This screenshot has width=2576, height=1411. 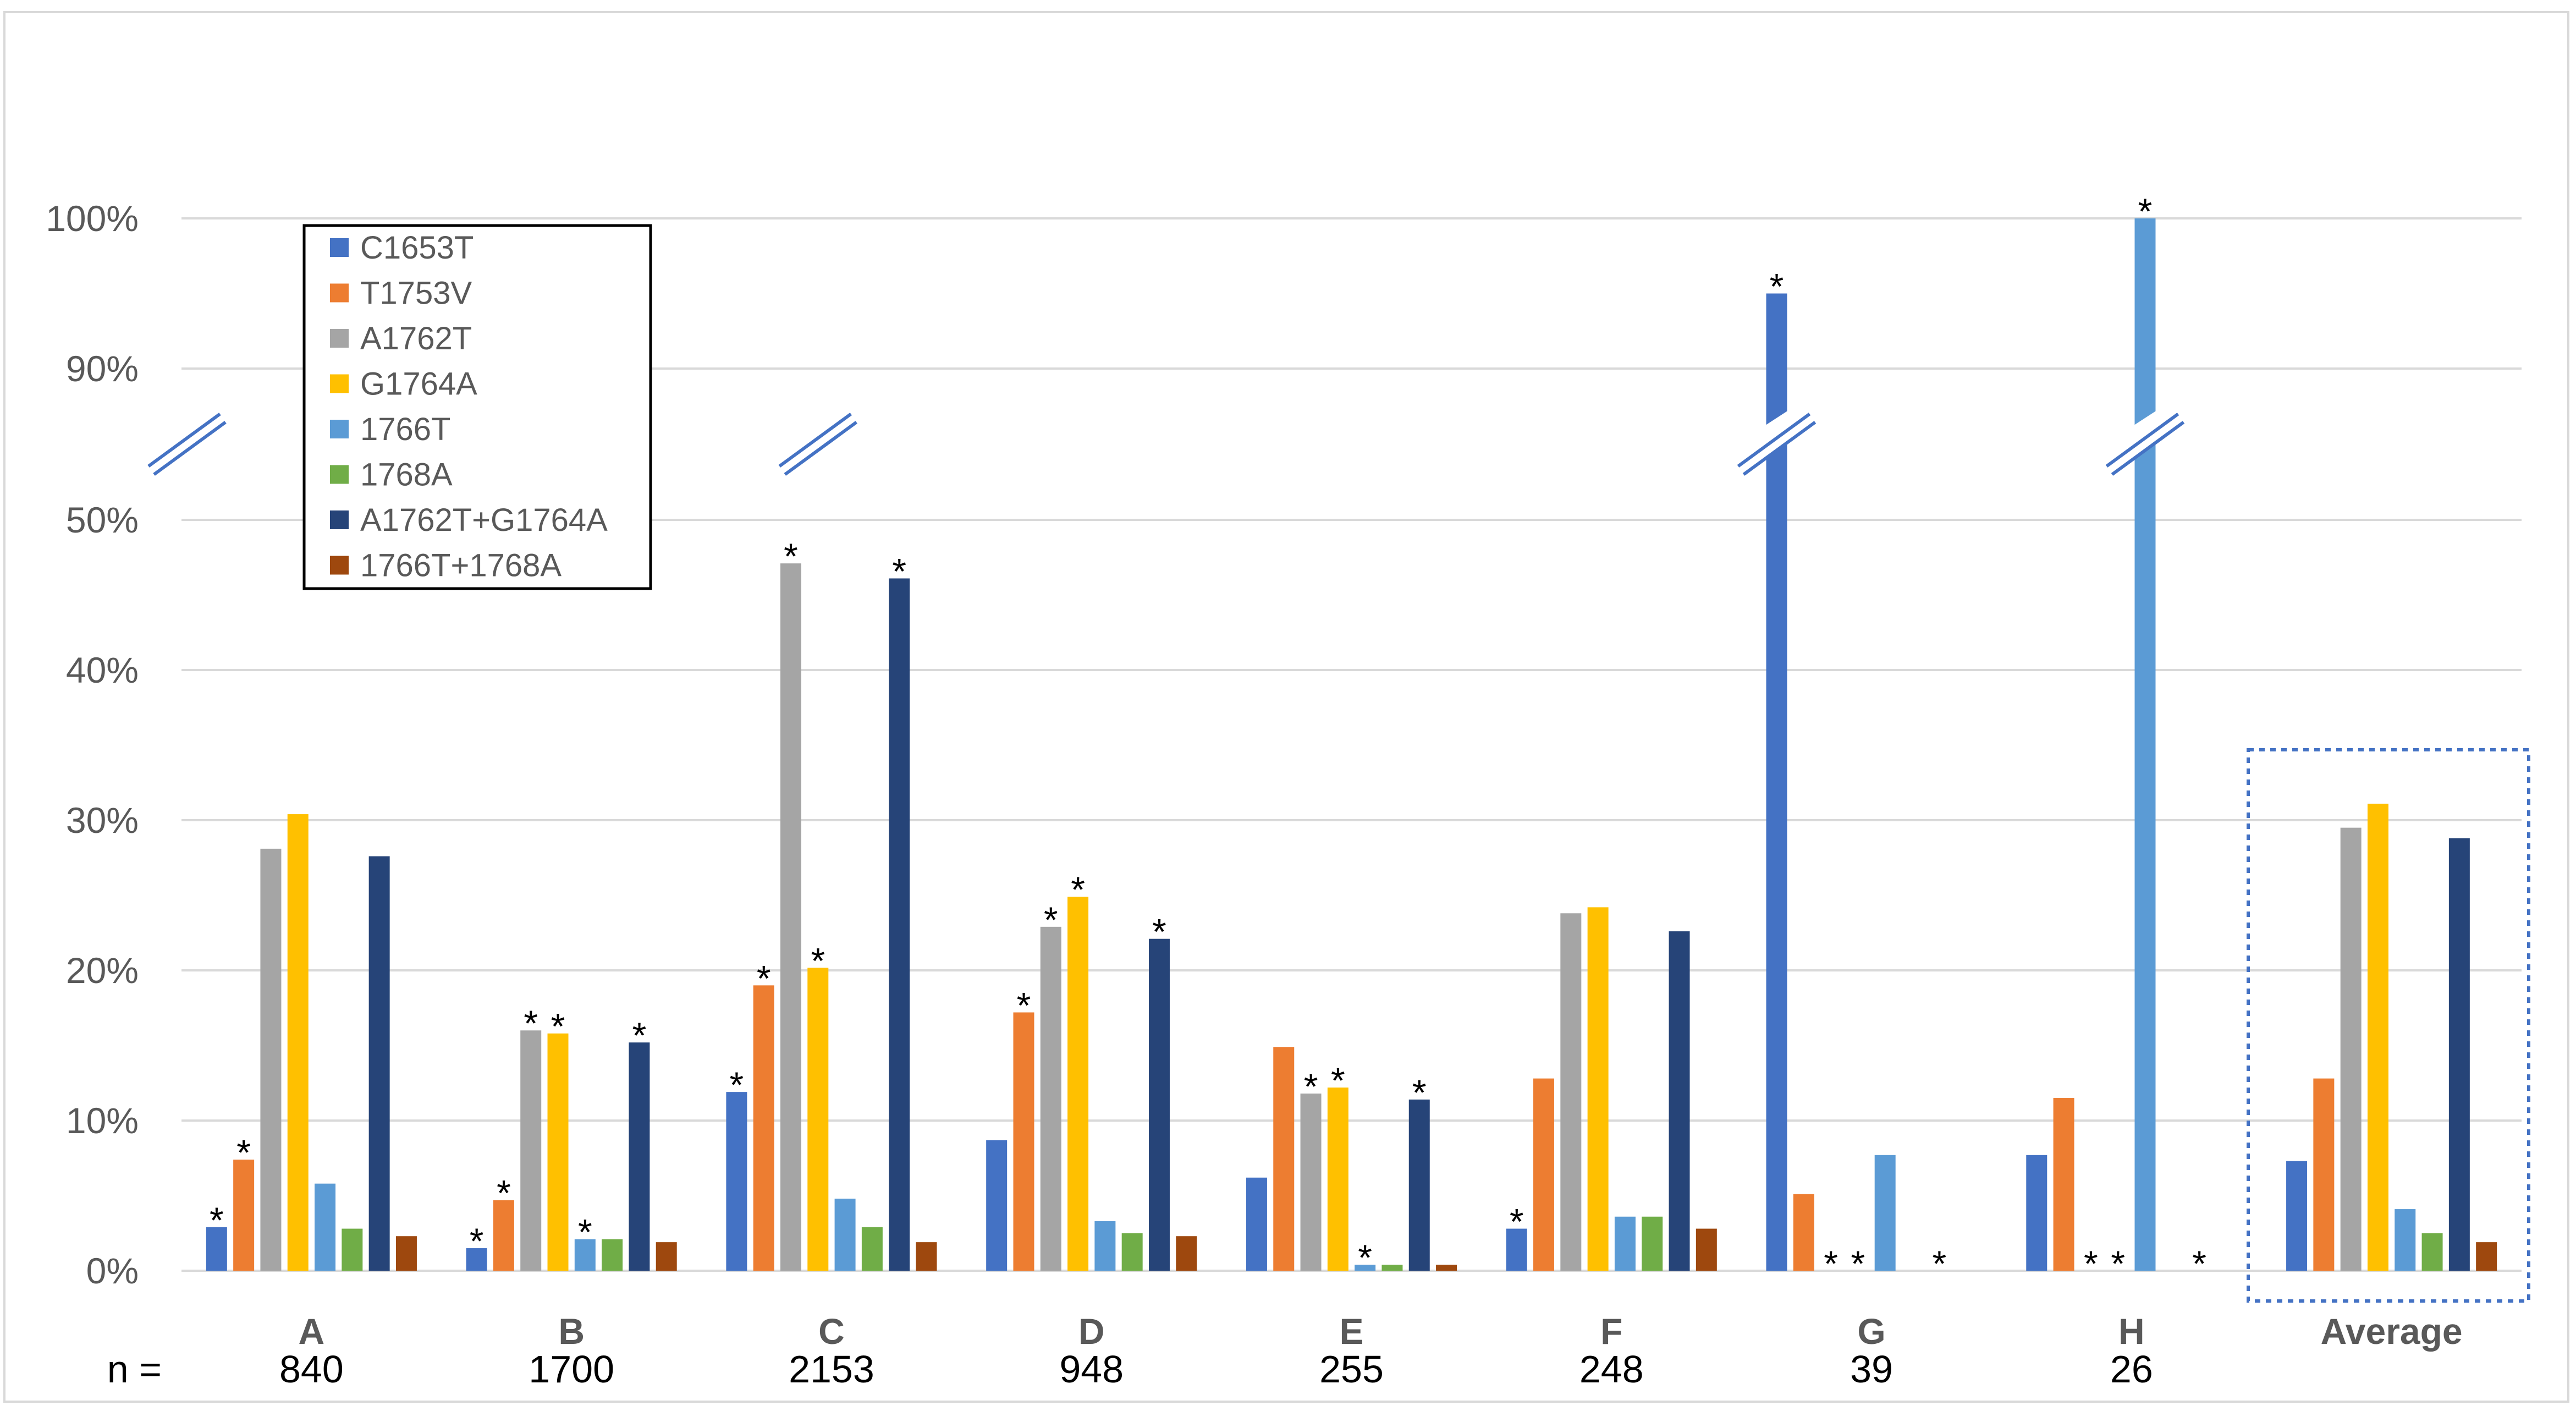 I want to click on bar-A1762T+G1764A-A, so click(x=379, y=1063).